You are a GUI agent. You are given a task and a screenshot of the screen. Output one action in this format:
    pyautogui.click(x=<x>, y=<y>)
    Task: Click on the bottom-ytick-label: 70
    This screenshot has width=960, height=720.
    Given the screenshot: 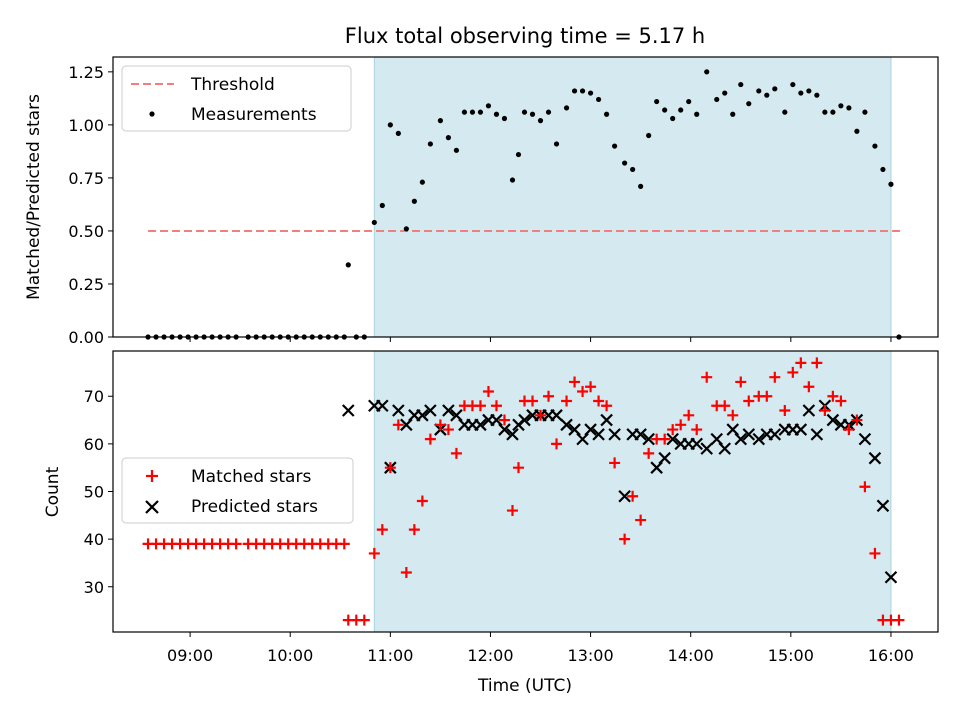 What is the action you would take?
    pyautogui.click(x=94, y=396)
    